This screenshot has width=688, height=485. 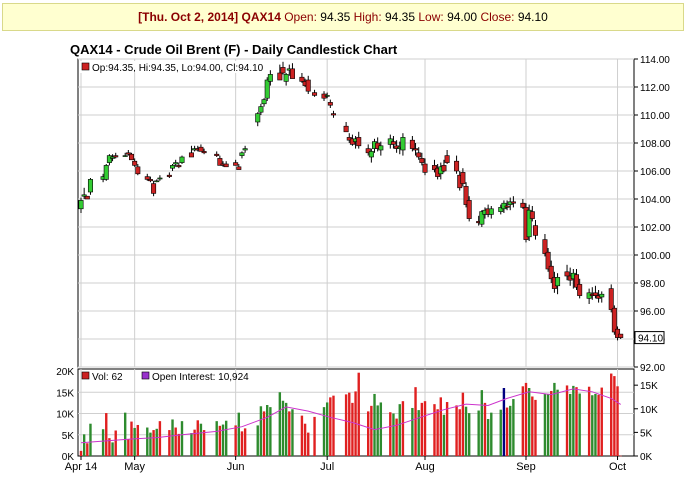 I want to click on last-price-box, so click(x=649, y=338).